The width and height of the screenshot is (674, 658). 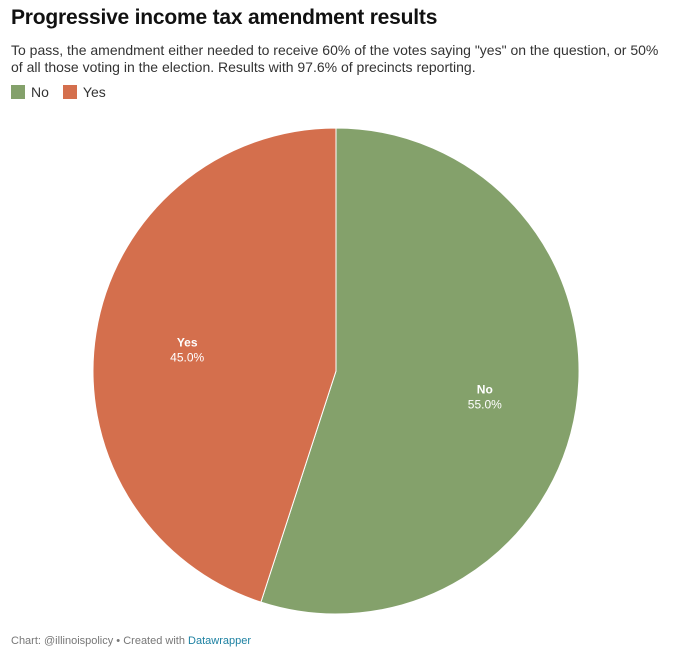 What do you see at coordinates (30, 92) in the screenshot?
I see `legend-item-no: No` at bounding box center [30, 92].